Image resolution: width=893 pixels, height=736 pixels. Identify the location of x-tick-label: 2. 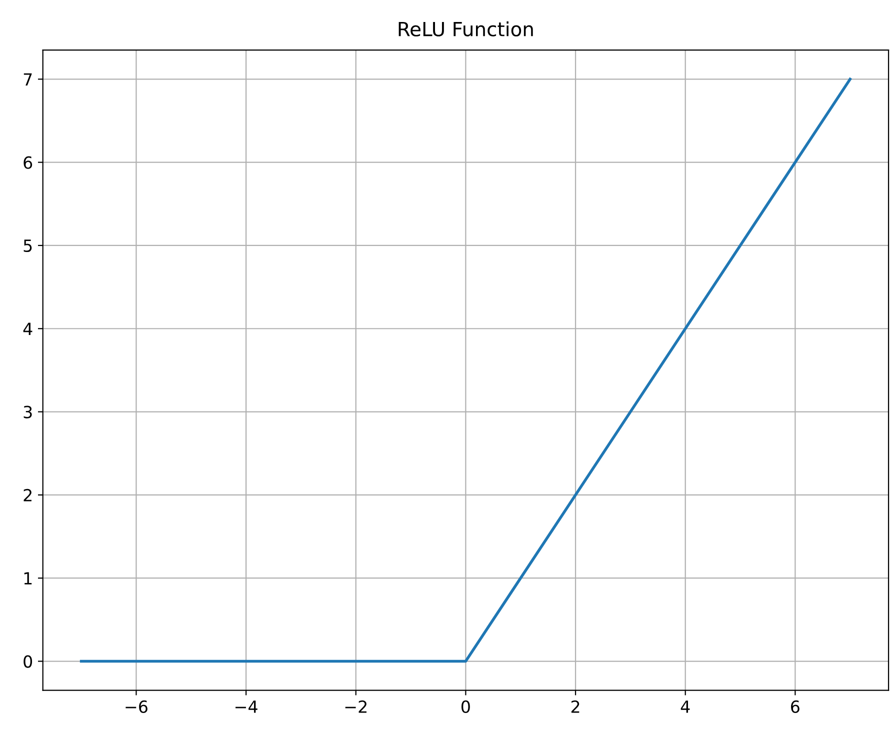
(575, 706).